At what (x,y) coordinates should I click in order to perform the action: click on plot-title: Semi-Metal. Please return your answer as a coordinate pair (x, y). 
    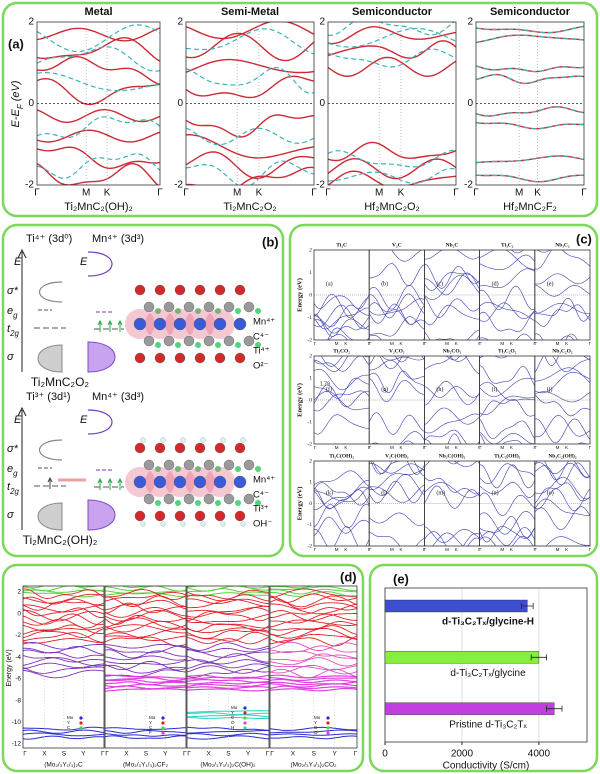
    Looking at the image, I should click on (250, 12).